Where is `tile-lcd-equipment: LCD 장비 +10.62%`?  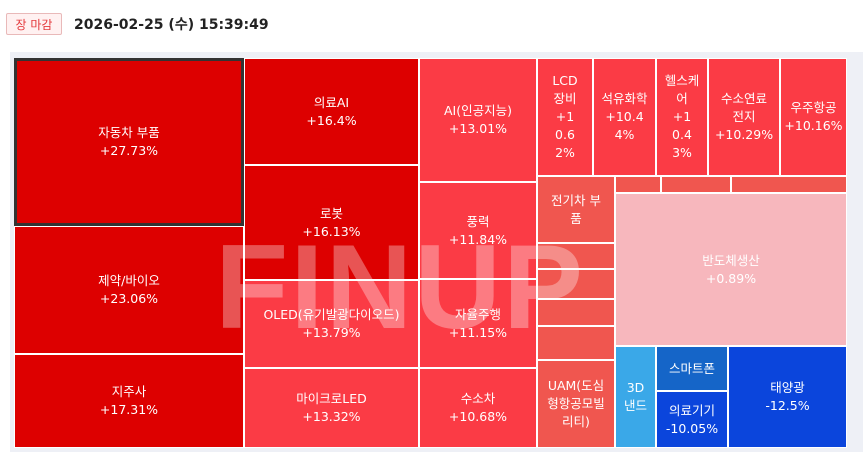
tile-lcd-equipment: LCD 장비 +10.62% is located at coordinates (565, 117).